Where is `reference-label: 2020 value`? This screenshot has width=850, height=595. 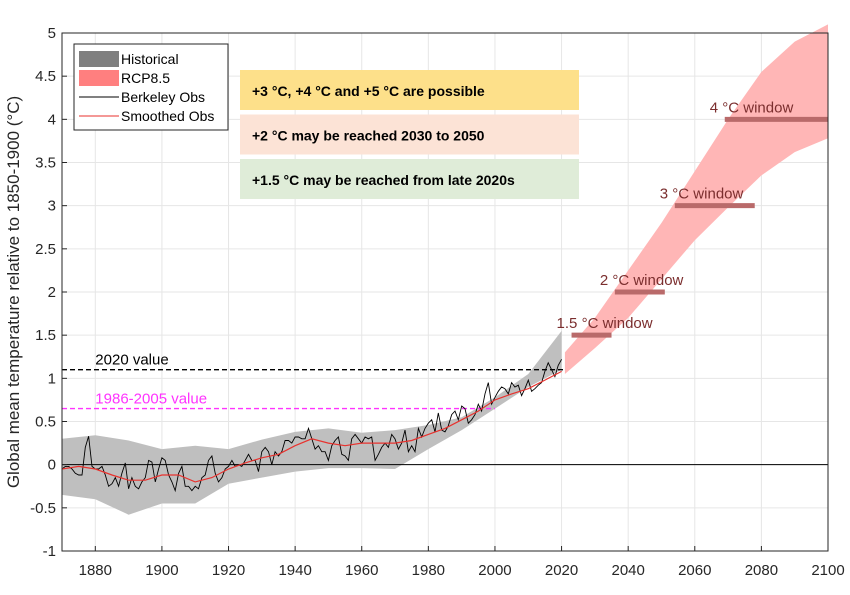
reference-label: 2020 value is located at coordinates (131, 360).